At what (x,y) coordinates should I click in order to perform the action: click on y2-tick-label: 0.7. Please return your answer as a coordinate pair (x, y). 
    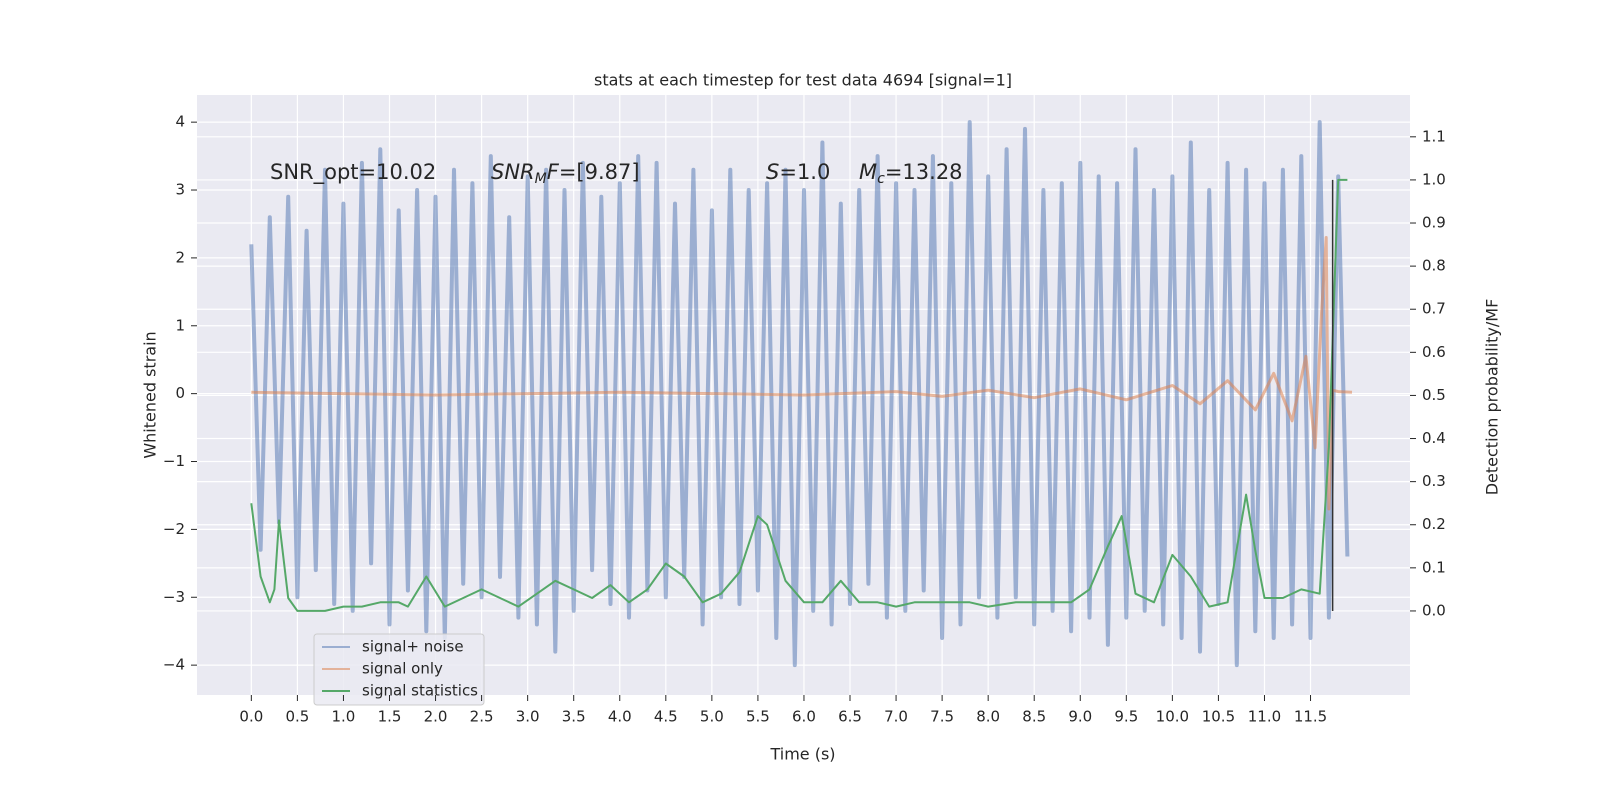
    Looking at the image, I should click on (1434, 309).